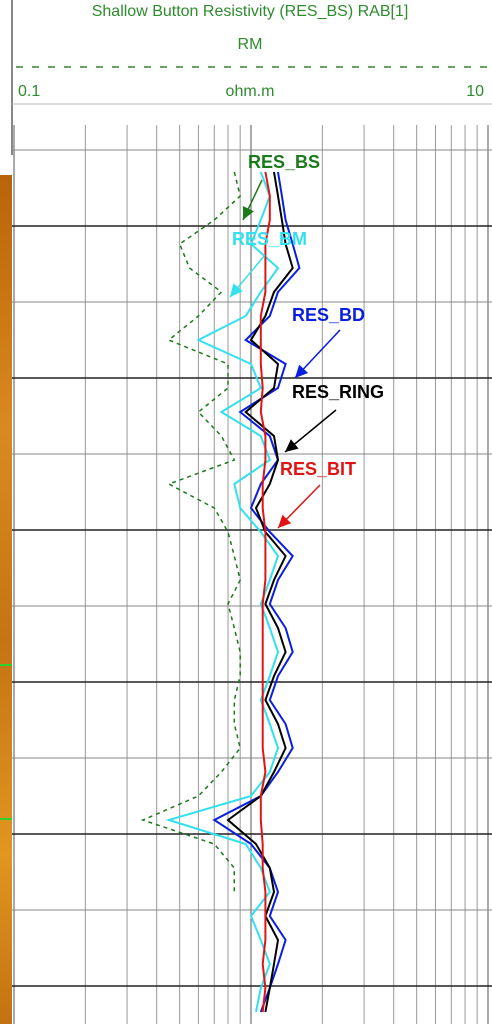 The width and height of the screenshot is (492, 1029). I want to click on x-tick-label: 10, so click(475, 91).